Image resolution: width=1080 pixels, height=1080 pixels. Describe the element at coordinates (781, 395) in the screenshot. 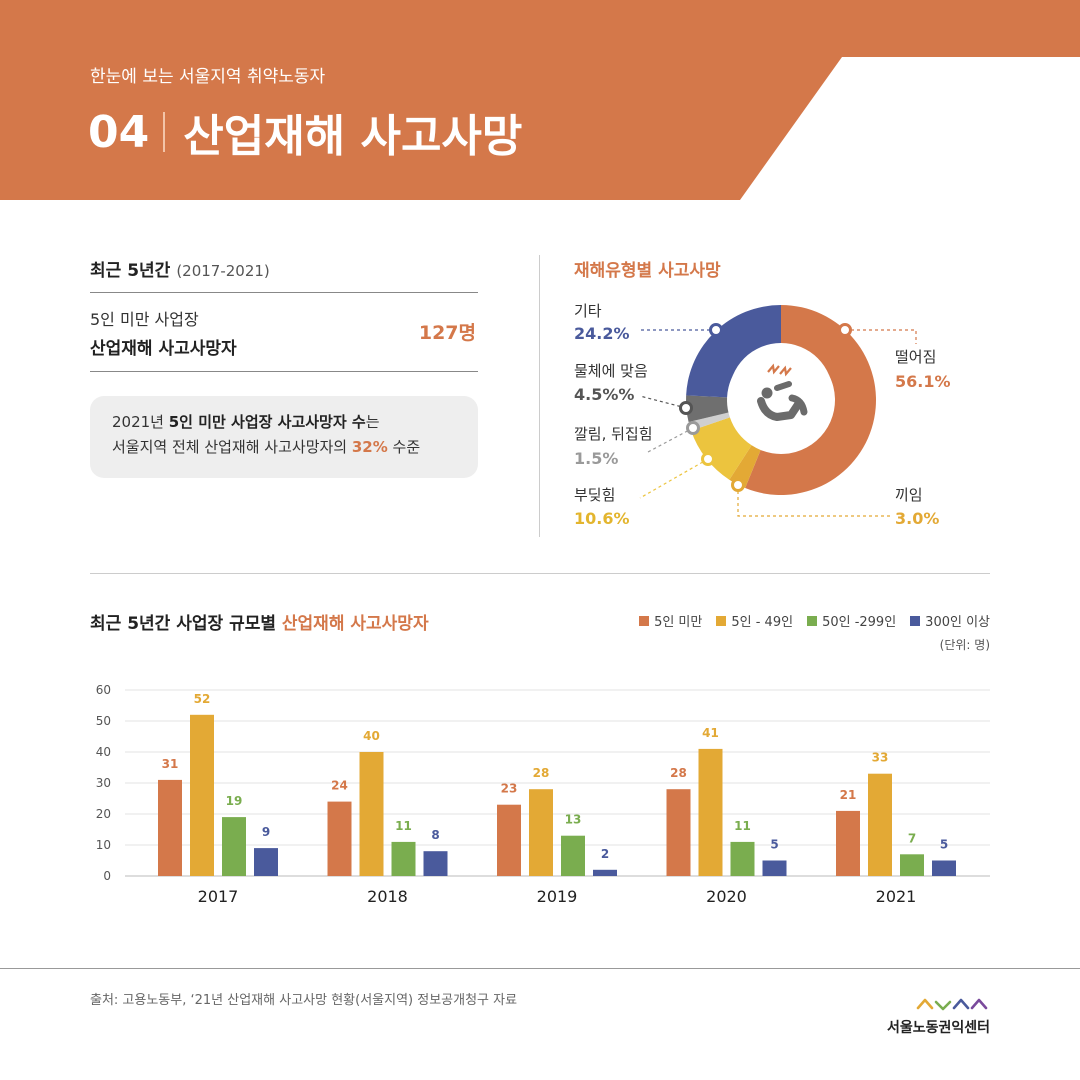

I see `falling-worker-icon` at that location.